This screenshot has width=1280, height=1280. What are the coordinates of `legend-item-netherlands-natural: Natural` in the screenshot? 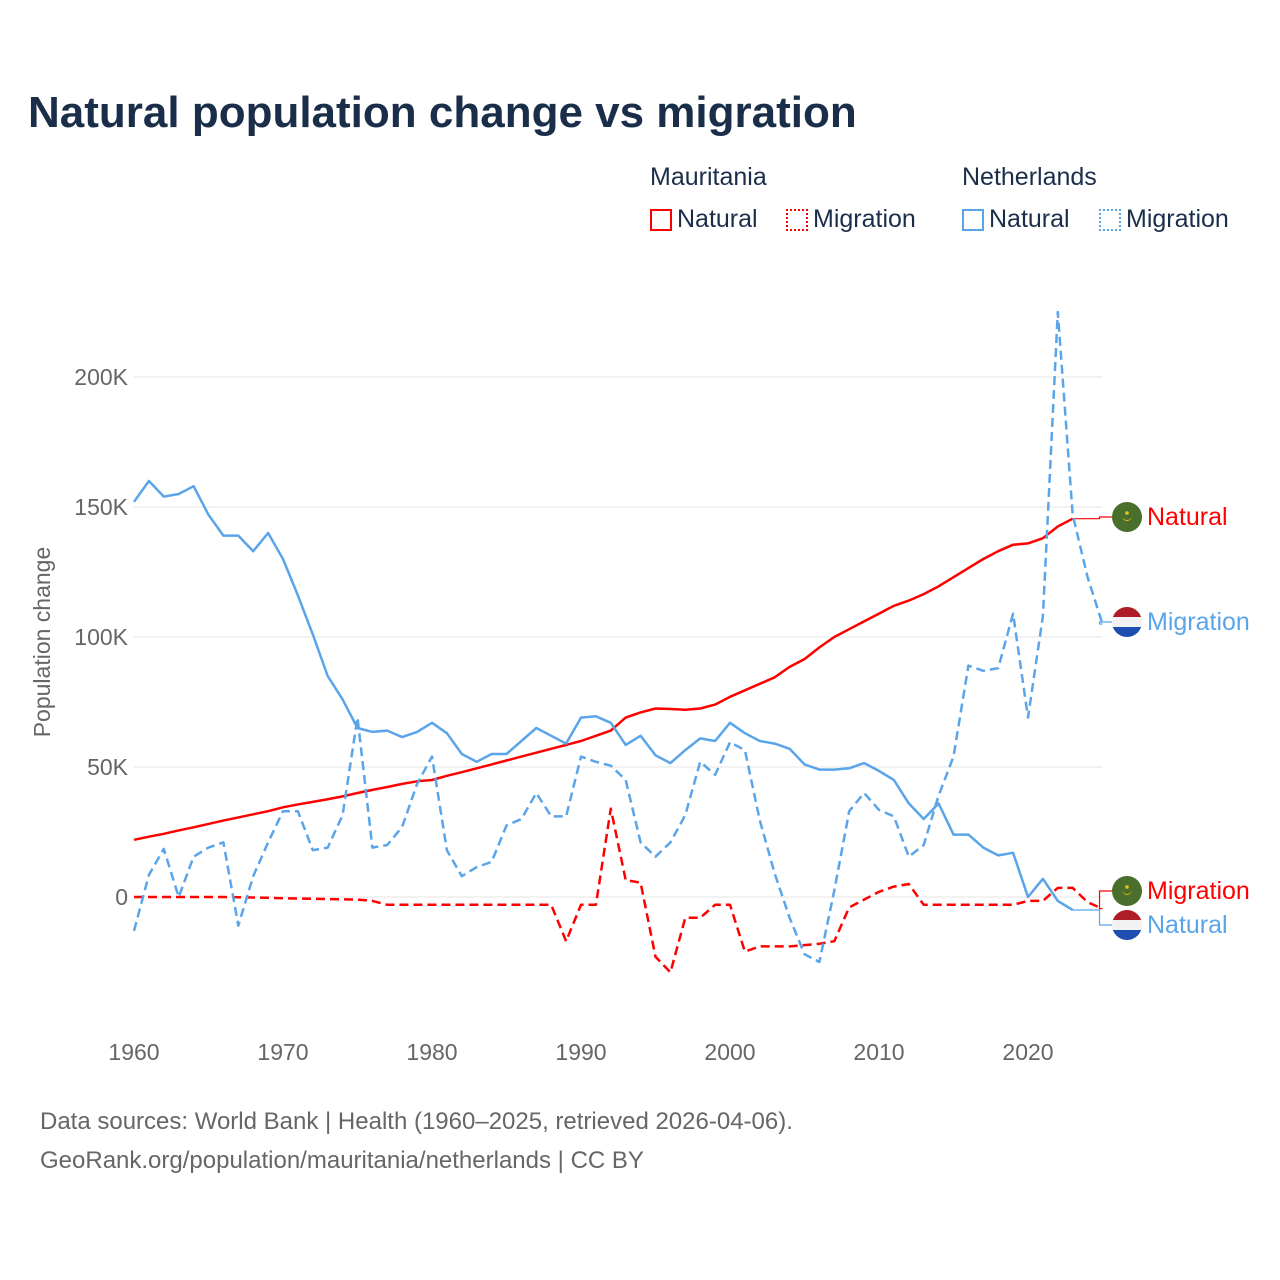 It's located at (1016, 219).